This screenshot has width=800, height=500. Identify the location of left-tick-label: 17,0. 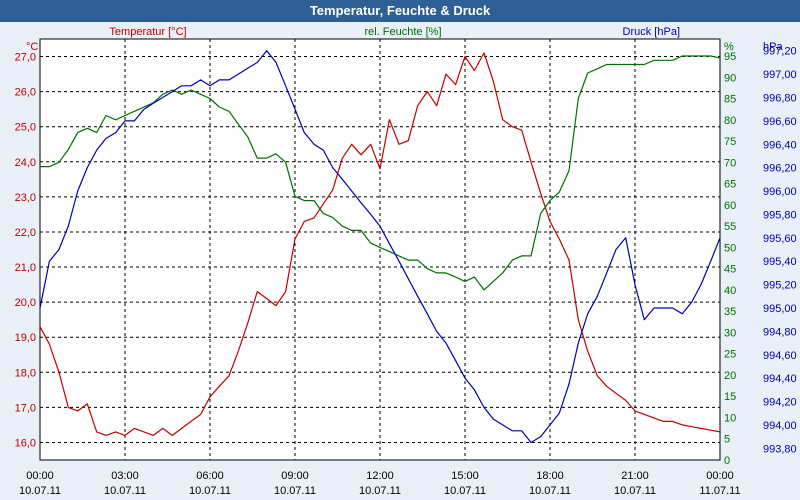
(25, 408).